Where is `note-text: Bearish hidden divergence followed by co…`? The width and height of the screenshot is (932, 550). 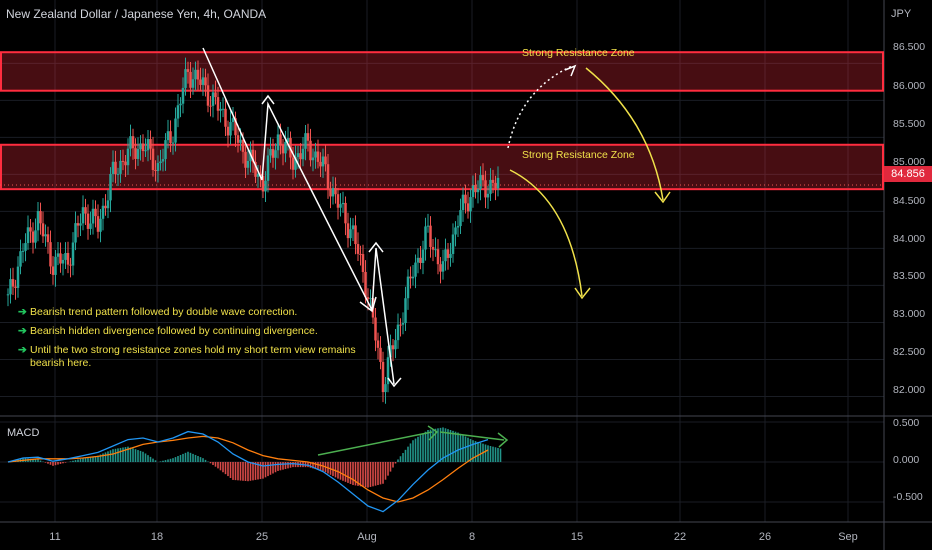 note-text: Bearish hidden divergence followed by co… is located at coordinates (174, 331).